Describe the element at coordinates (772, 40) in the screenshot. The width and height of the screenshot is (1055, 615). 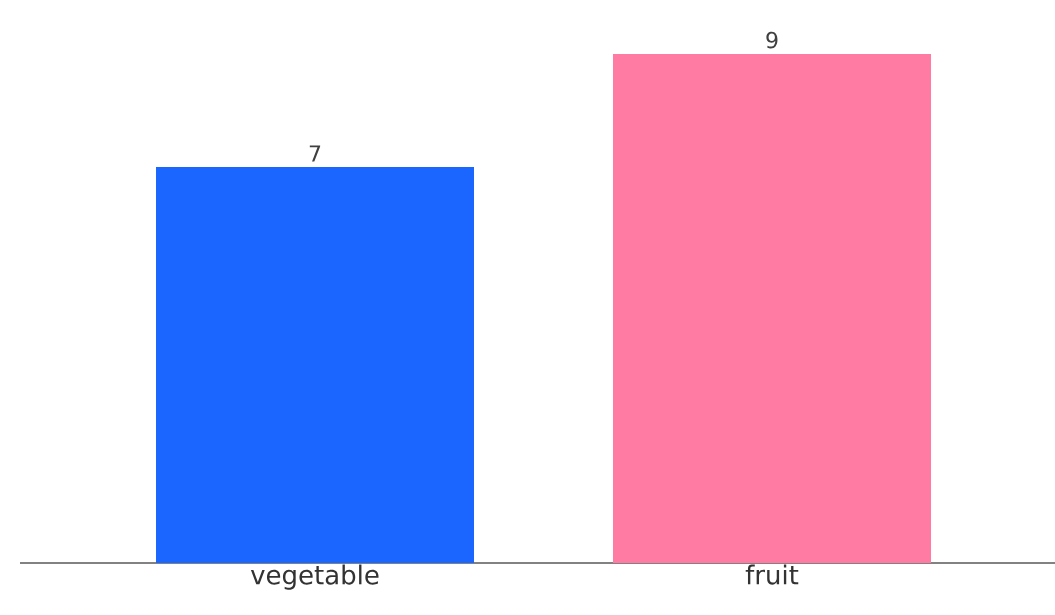
I see `data-label: 9` at that location.